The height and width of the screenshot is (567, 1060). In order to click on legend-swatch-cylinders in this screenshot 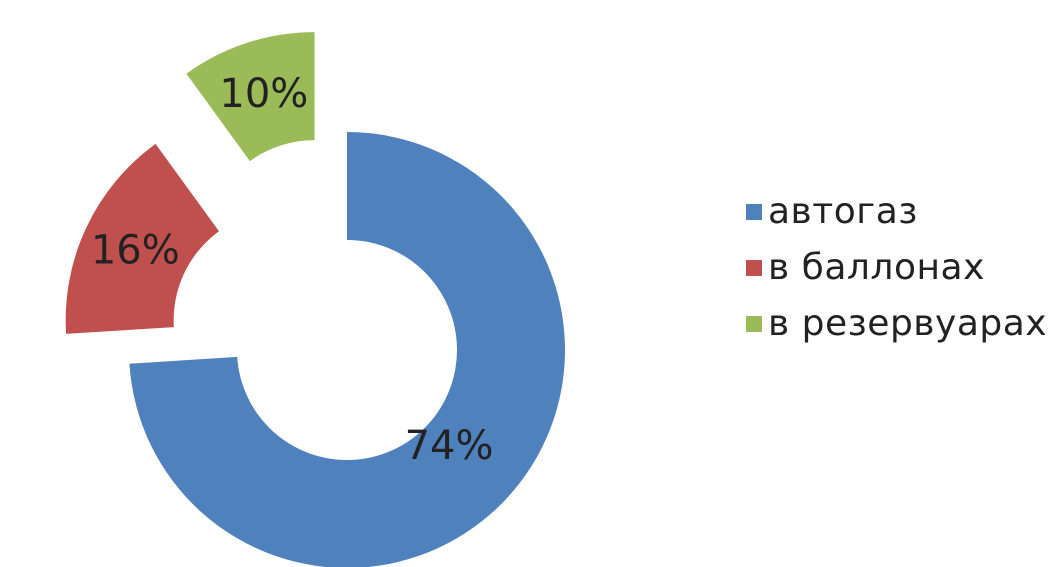, I will do `click(754, 268)`.